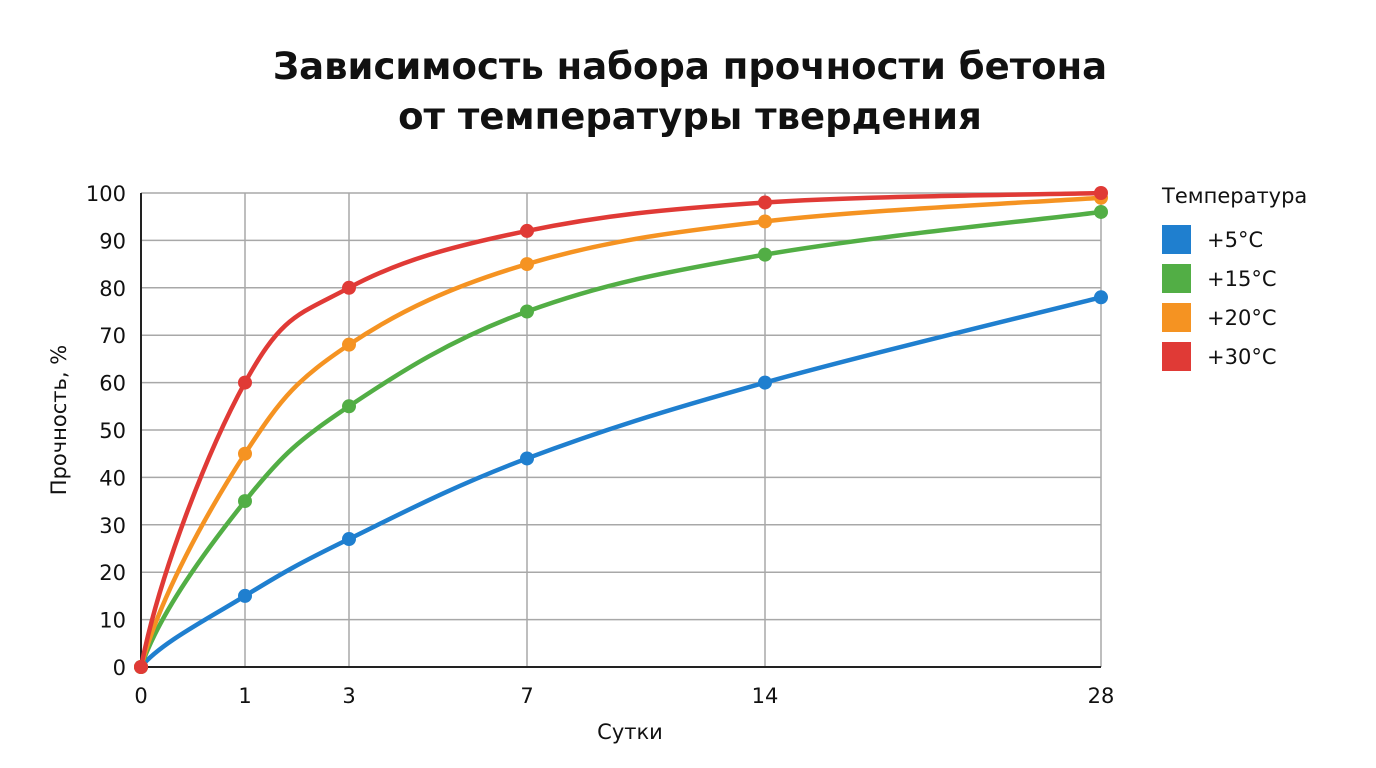 The width and height of the screenshot is (1376, 768). What do you see at coordinates (112, 289) in the screenshot?
I see `y-tick-label: 80` at bounding box center [112, 289].